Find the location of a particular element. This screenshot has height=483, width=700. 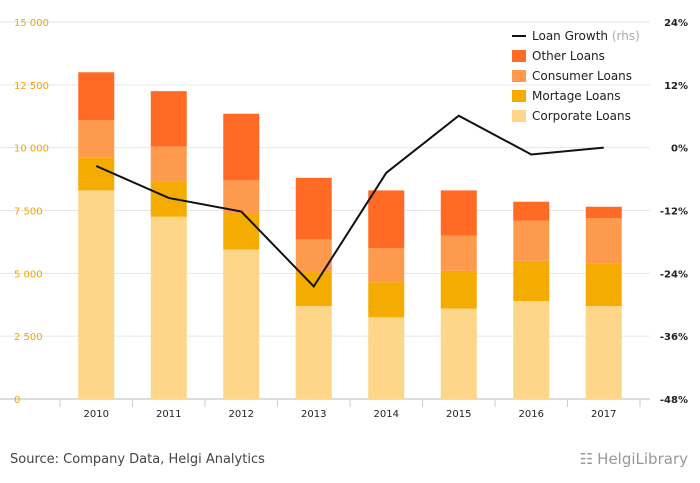

x-tick-label: 2013 is located at coordinates (313, 414).